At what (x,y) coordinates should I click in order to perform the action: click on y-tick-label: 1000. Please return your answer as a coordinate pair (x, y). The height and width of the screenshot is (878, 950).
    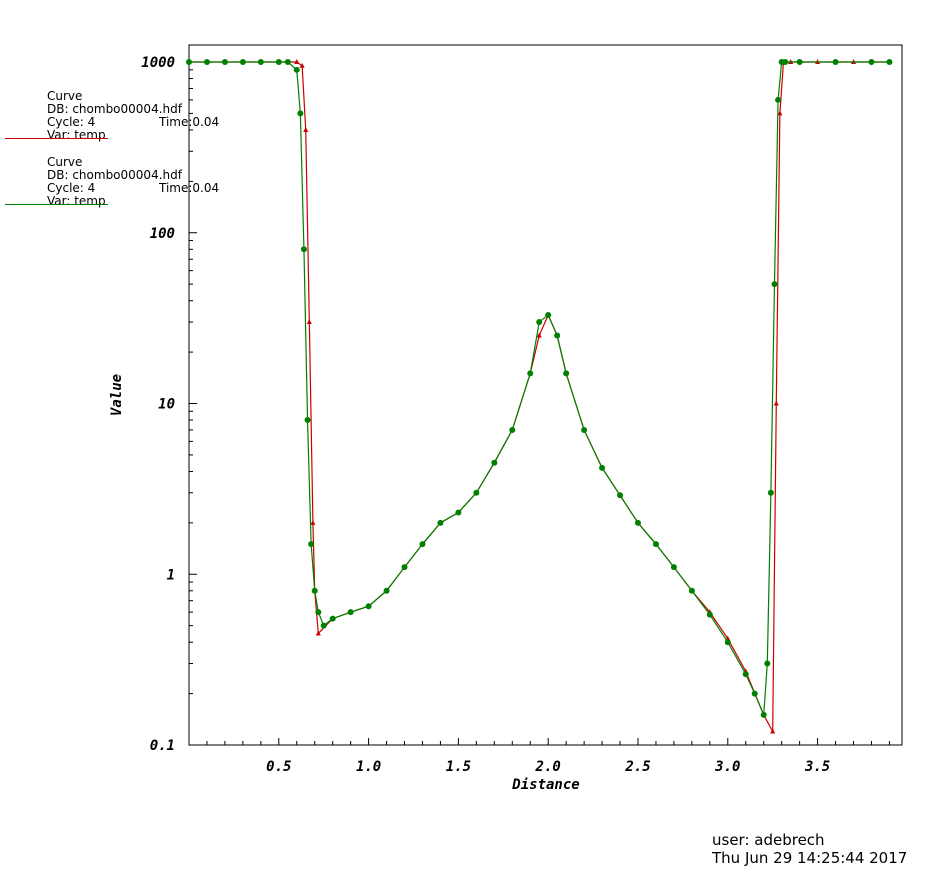
    Looking at the image, I should click on (158, 63).